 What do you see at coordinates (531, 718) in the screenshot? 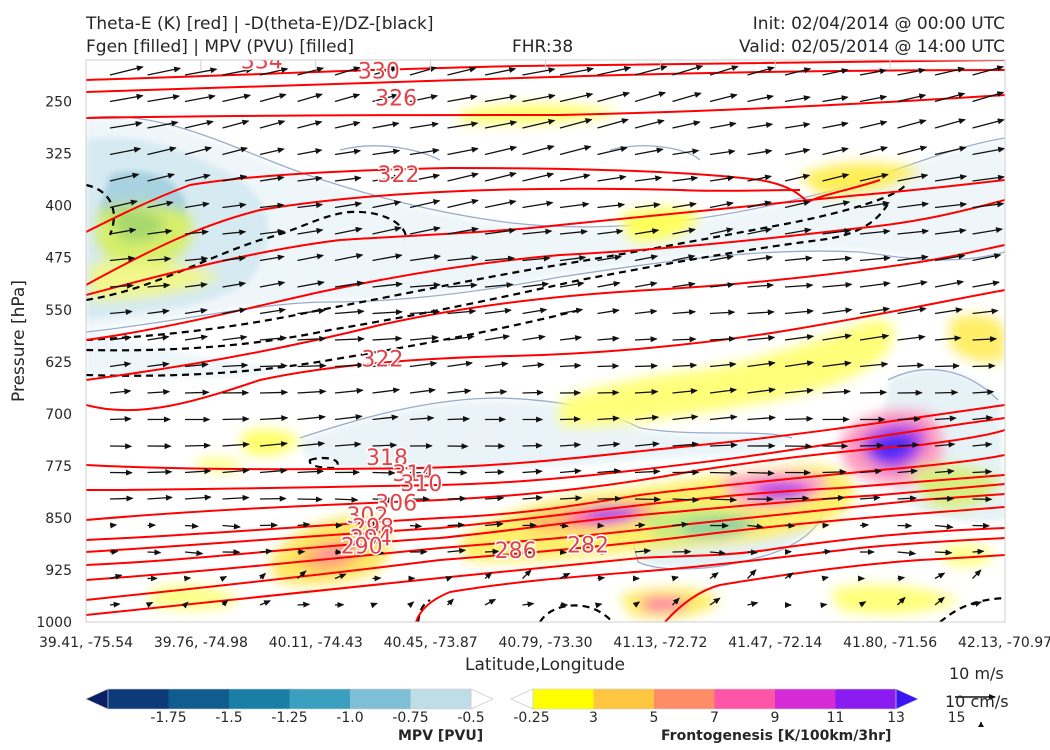
I see `colorbar-tick-label: -0.25` at bounding box center [531, 718].